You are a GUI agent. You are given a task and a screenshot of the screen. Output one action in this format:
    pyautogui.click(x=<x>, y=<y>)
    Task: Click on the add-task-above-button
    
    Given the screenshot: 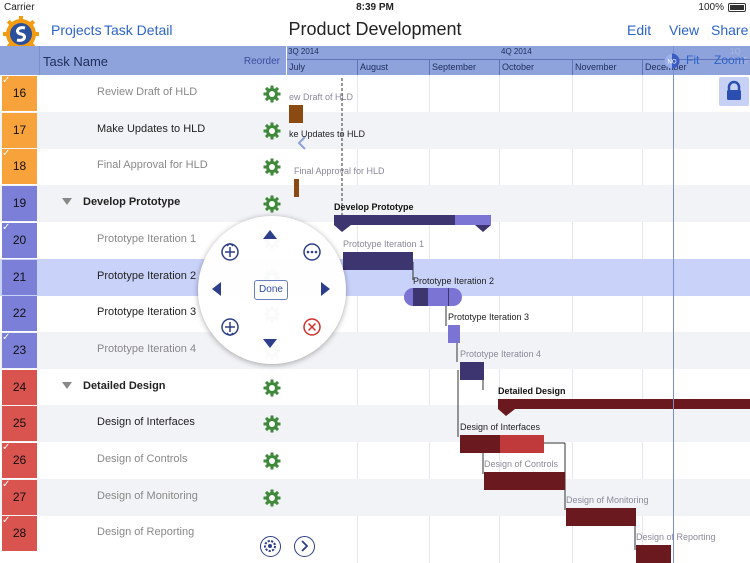 What is the action you would take?
    pyautogui.click(x=230, y=252)
    